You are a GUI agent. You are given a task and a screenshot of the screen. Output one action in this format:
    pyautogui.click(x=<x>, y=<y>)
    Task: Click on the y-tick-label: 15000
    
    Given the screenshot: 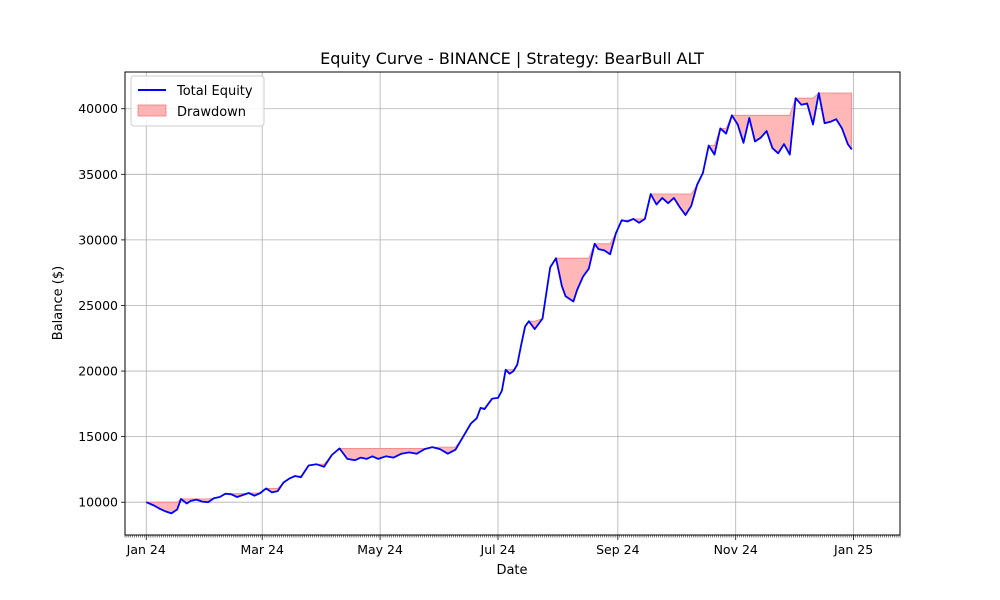 What is the action you would take?
    pyautogui.click(x=98, y=436)
    